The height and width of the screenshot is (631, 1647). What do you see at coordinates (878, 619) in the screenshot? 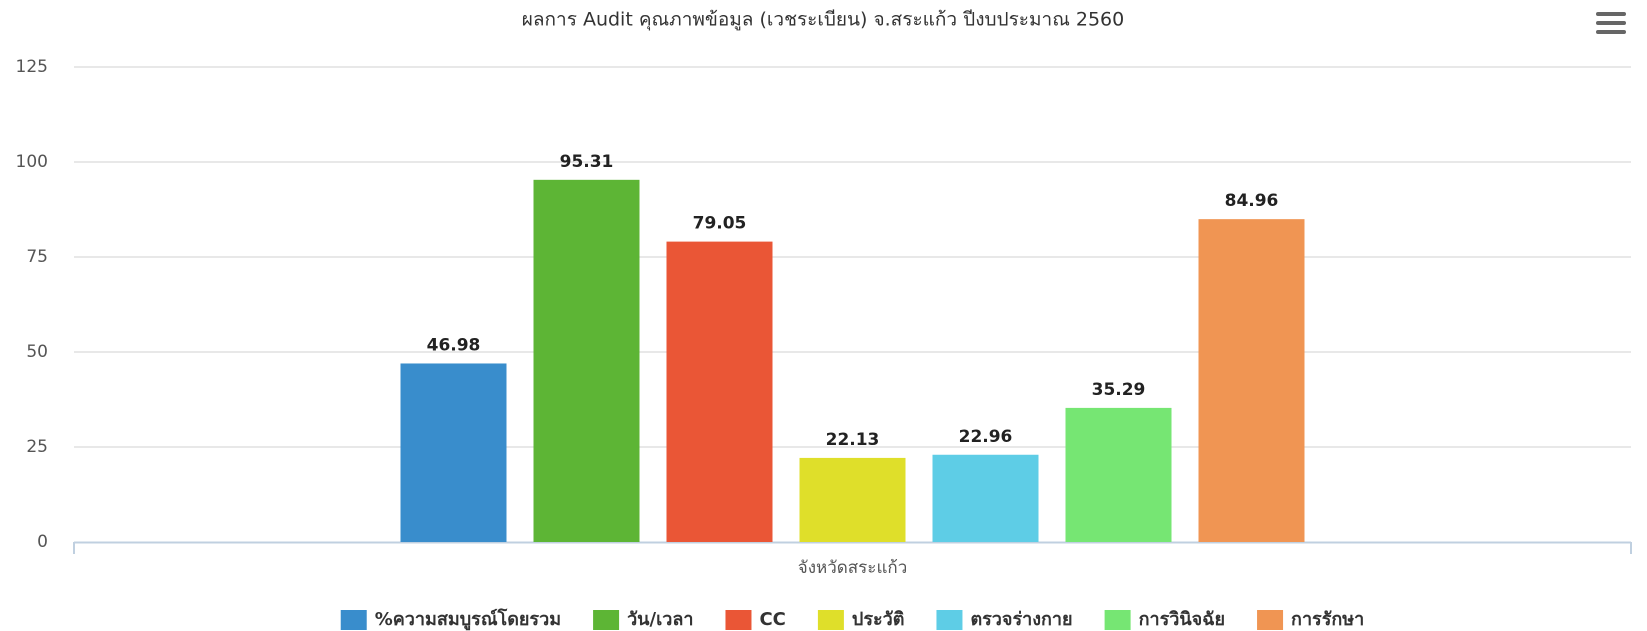
I see `legend-label: ประวัติ` at bounding box center [878, 619].